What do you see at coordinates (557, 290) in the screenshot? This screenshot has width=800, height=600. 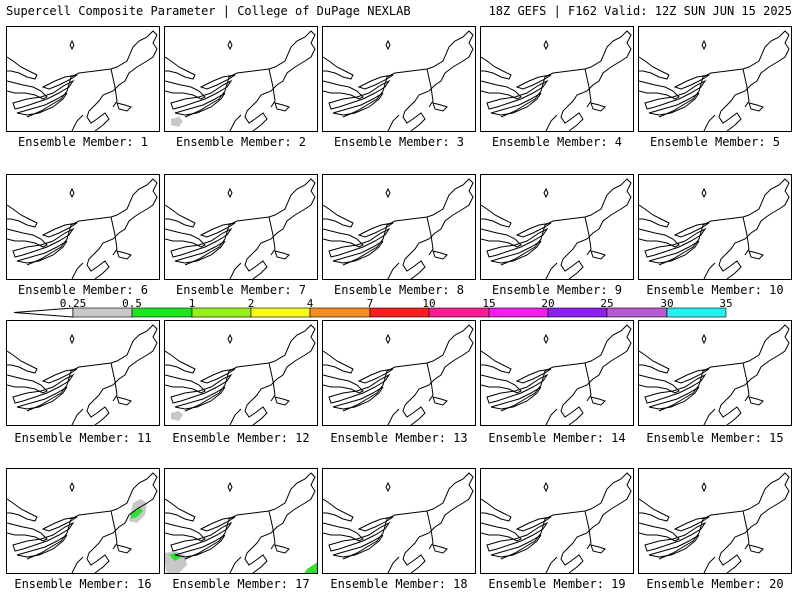 I see `member-label: Ensemble Member: 9` at bounding box center [557, 290].